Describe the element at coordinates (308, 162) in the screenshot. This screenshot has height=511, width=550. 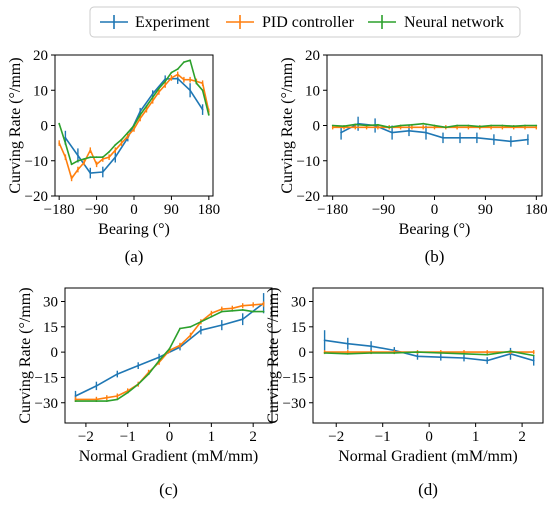
I see `y-tick-label: −10` at that location.